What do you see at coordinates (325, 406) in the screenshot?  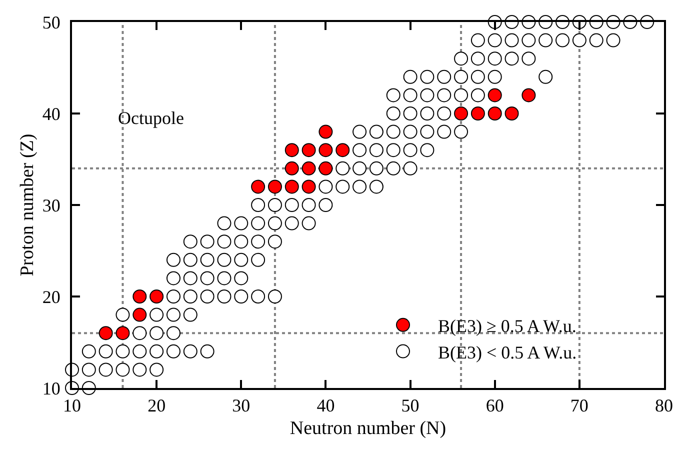 I see `x-tick-label: 40` at bounding box center [325, 406].